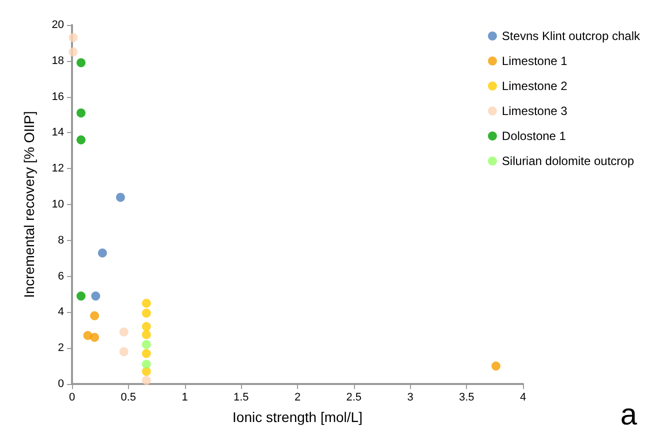  What do you see at coordinates (61, 276) in the screenshot?
I see `y-tick-label: 6` at bounding box center [61, 276].